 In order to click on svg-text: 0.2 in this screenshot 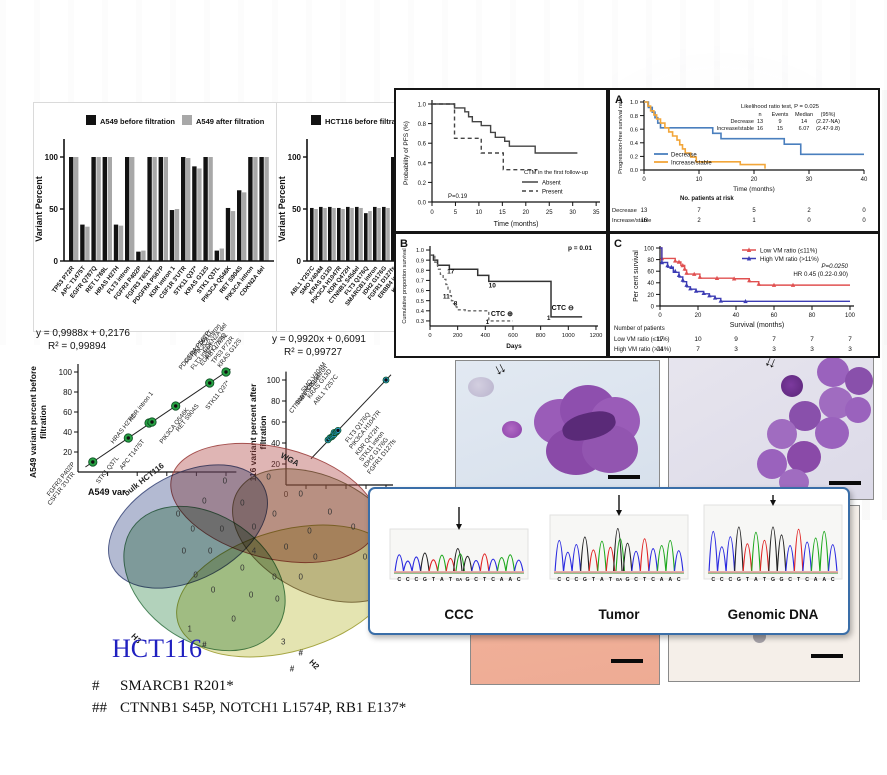, I will do `click(634, 158)`.